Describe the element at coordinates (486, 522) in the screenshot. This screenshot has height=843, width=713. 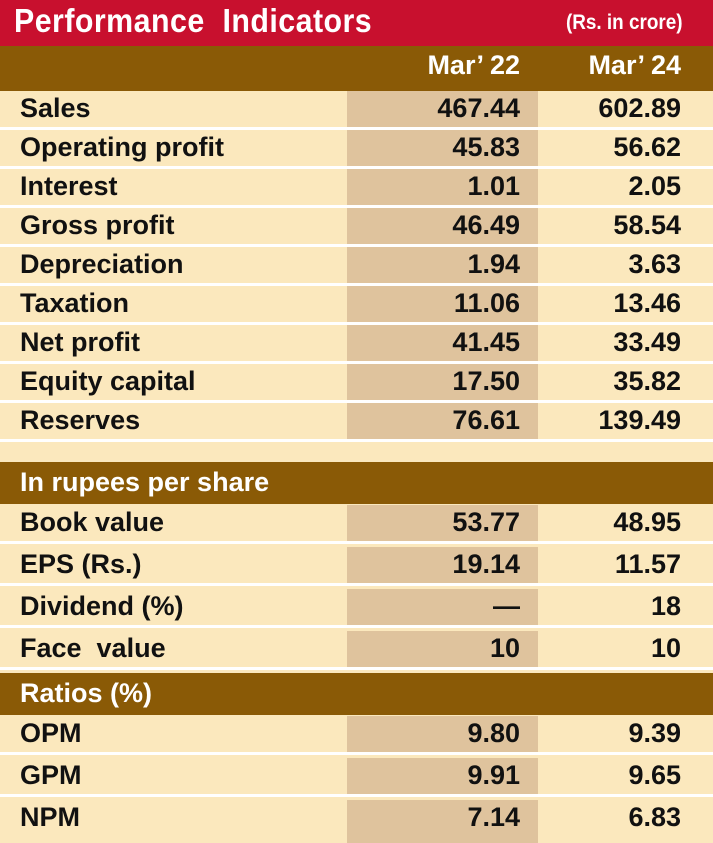
I see `value-mar22: 53.77` at that location.